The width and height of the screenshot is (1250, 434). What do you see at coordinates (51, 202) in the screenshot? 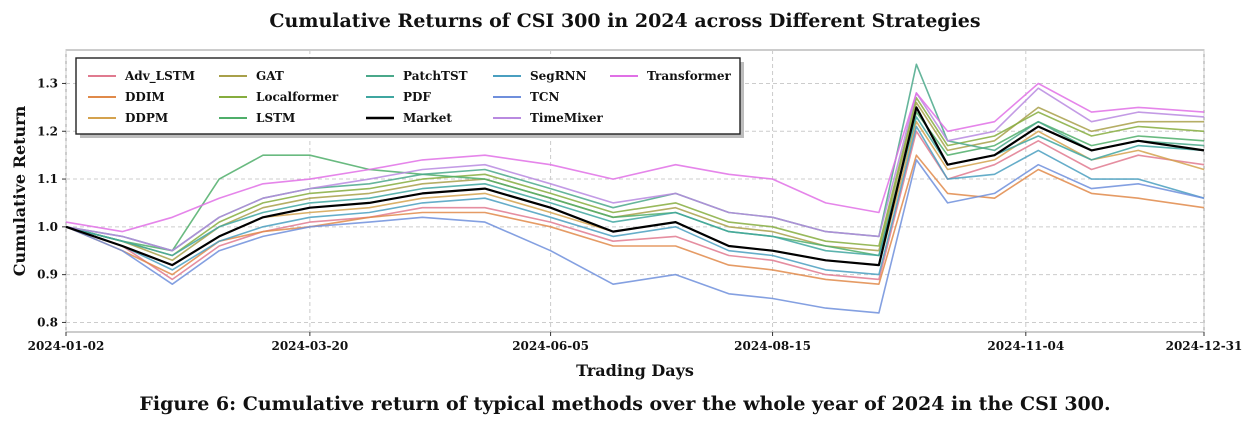
I see `y-axis: 0.8 0.9 1.0 1.1 1.2 1.3` at bounding box center [51, 202].